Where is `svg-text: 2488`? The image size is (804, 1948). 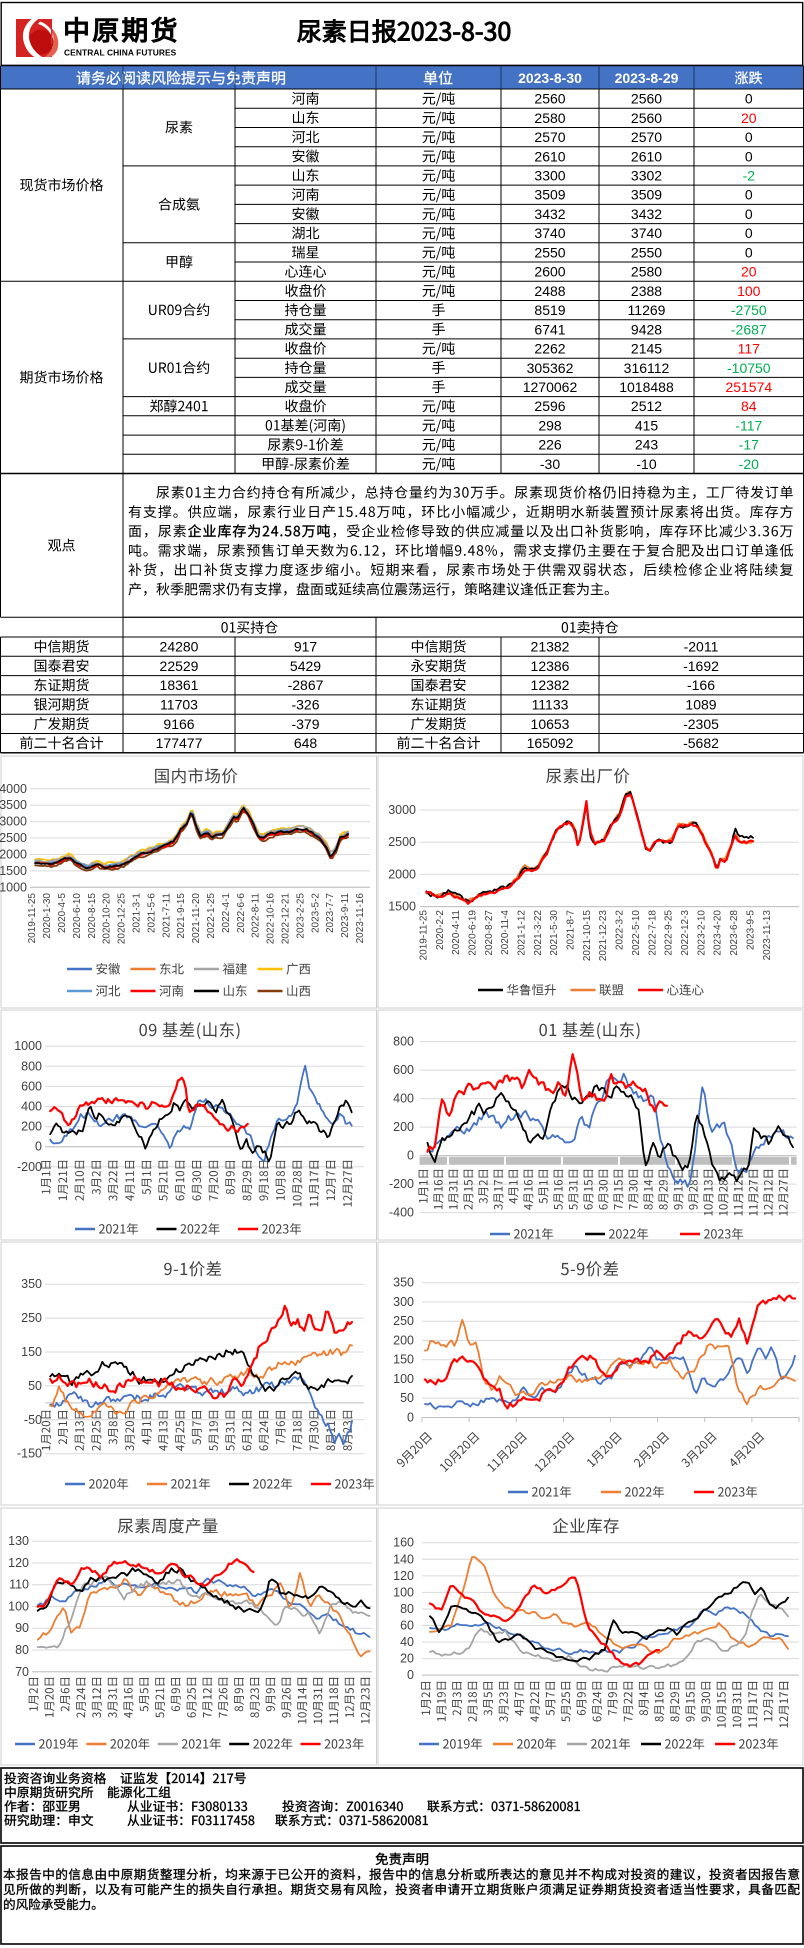
svg-text: 2488 is located at coordinates (549, 291).